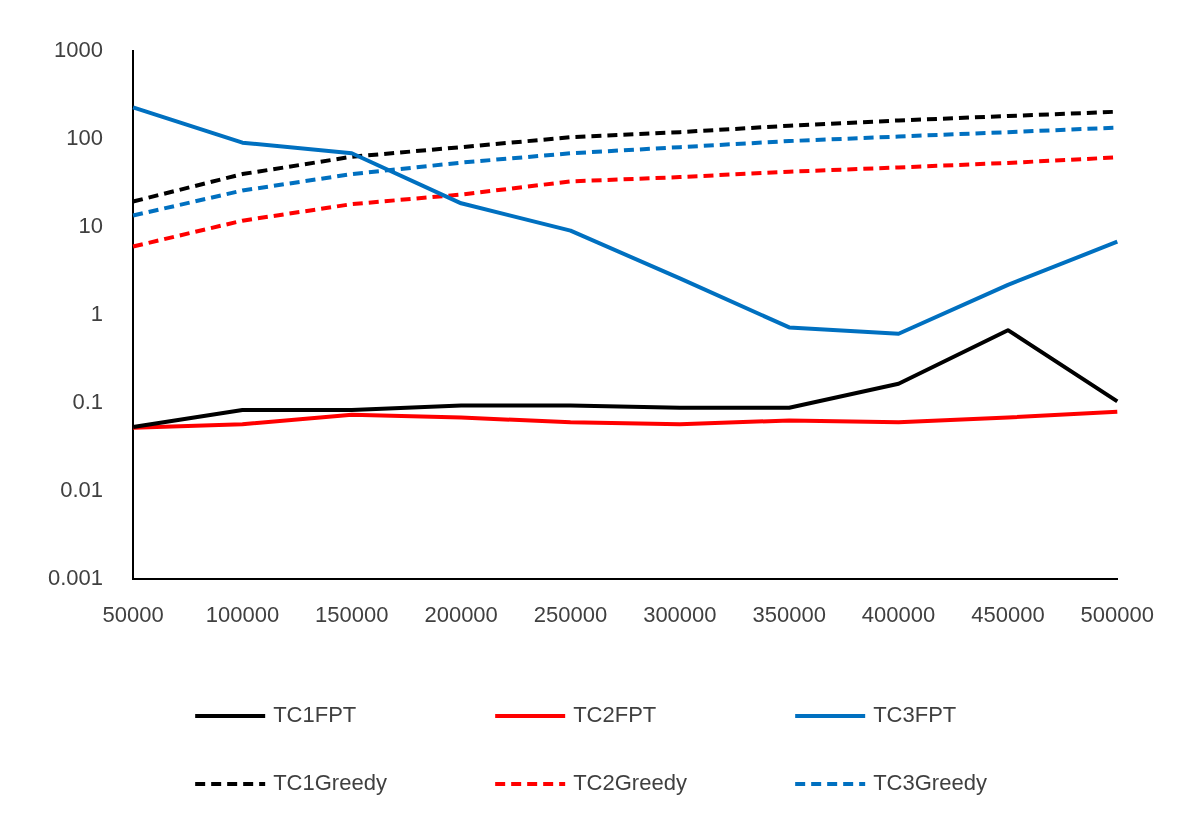 The height and width of the screenshot is (839, 1189). What do you see at coordinates (615, 715) in the screenshot?
I see `legend-label: TC2FPT` at bounding box center [615, 715].